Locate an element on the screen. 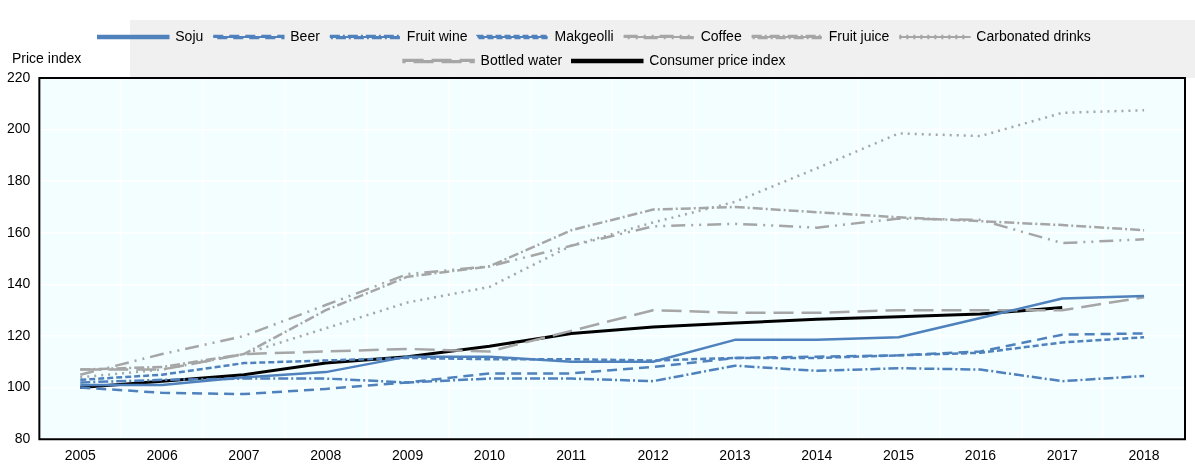 Image resolution: width=1195 pixels, height=468 pixels. legend-label: Consumer price index is located at coordinates (717, 59).